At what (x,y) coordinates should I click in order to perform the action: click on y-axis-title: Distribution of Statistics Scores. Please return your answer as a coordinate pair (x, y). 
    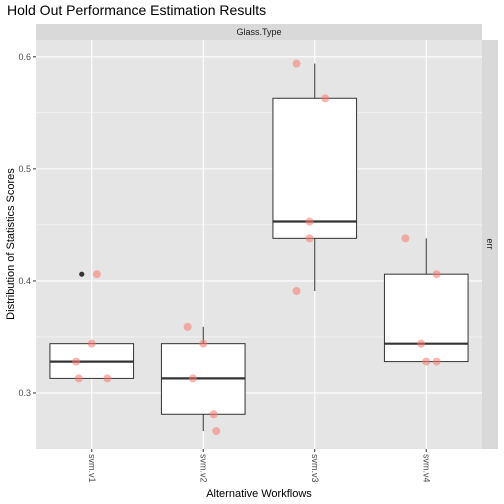
    Looking at the image, I should click on (11, 244).